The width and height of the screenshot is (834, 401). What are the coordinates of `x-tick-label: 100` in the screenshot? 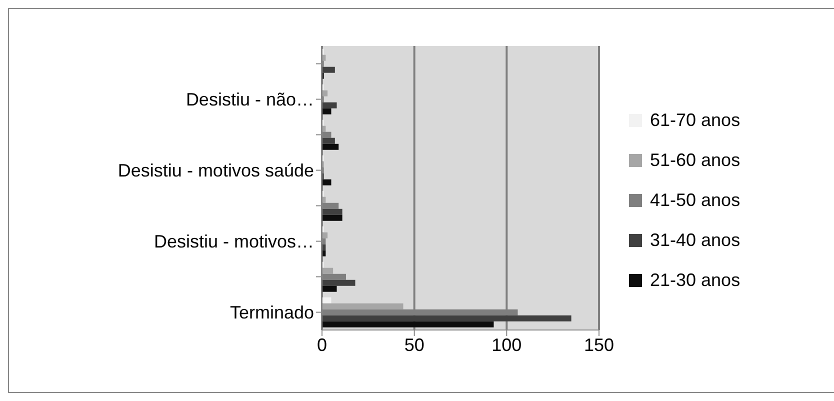 It's located at (507, 344).